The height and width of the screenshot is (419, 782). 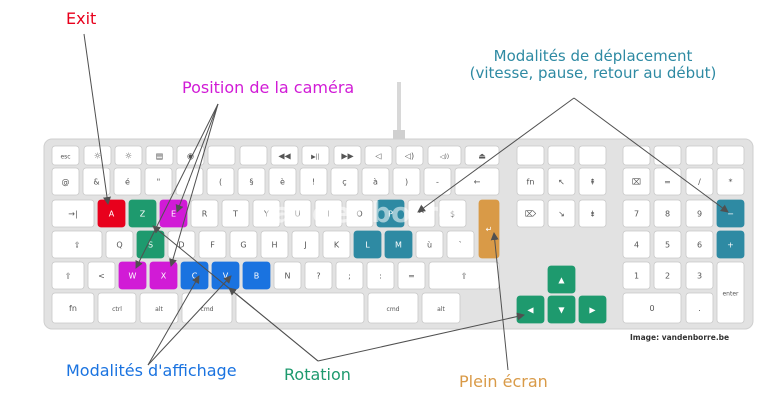 I want to click on key-label: ', so click(x=189, y=182).